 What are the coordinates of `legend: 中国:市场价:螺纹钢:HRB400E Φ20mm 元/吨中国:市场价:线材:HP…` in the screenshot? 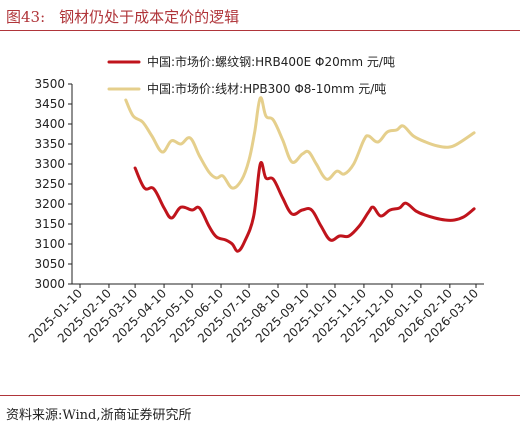 It's located at (251, 75).